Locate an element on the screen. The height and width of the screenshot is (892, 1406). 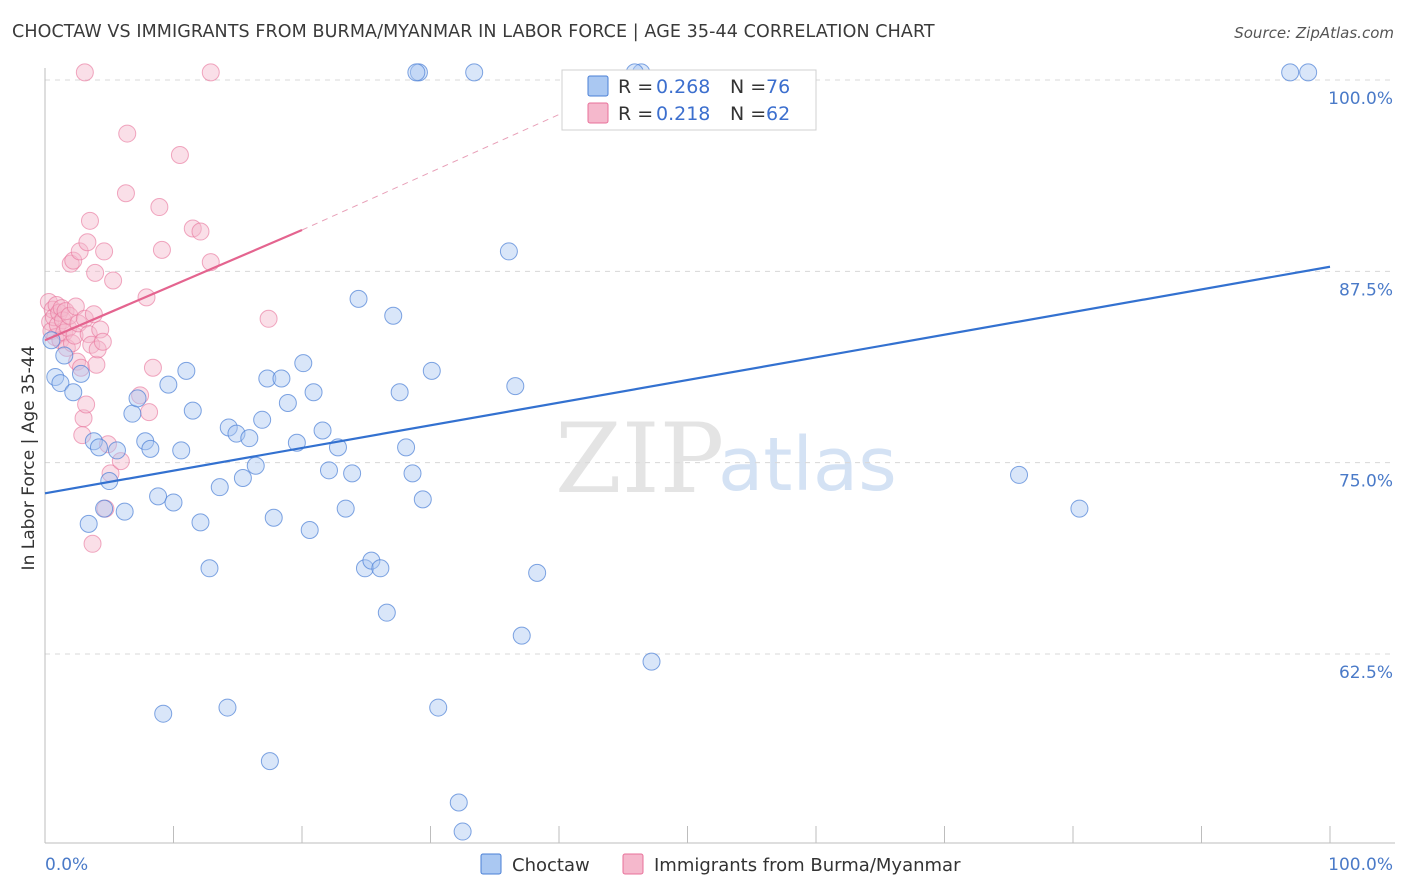
y-tick-label: 87.5% is located at coordinates (1366, 290).